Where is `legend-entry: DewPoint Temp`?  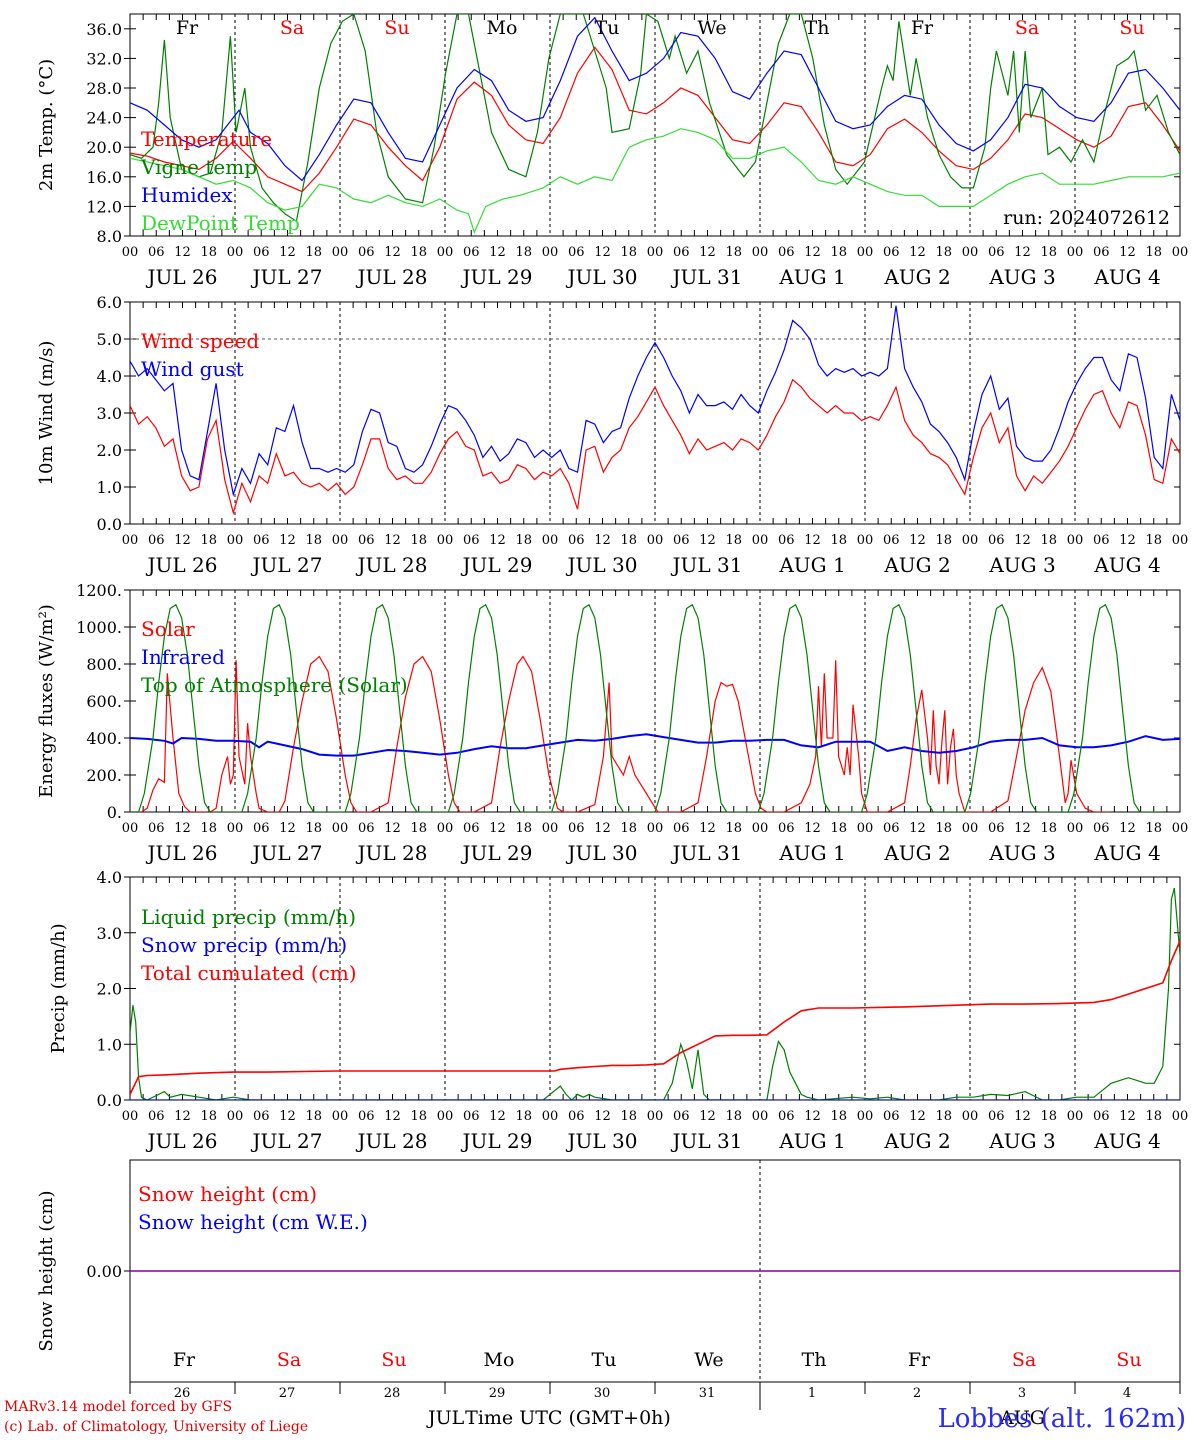
legend-entry: DewPoint Temp is located at coordinates (220, 223).